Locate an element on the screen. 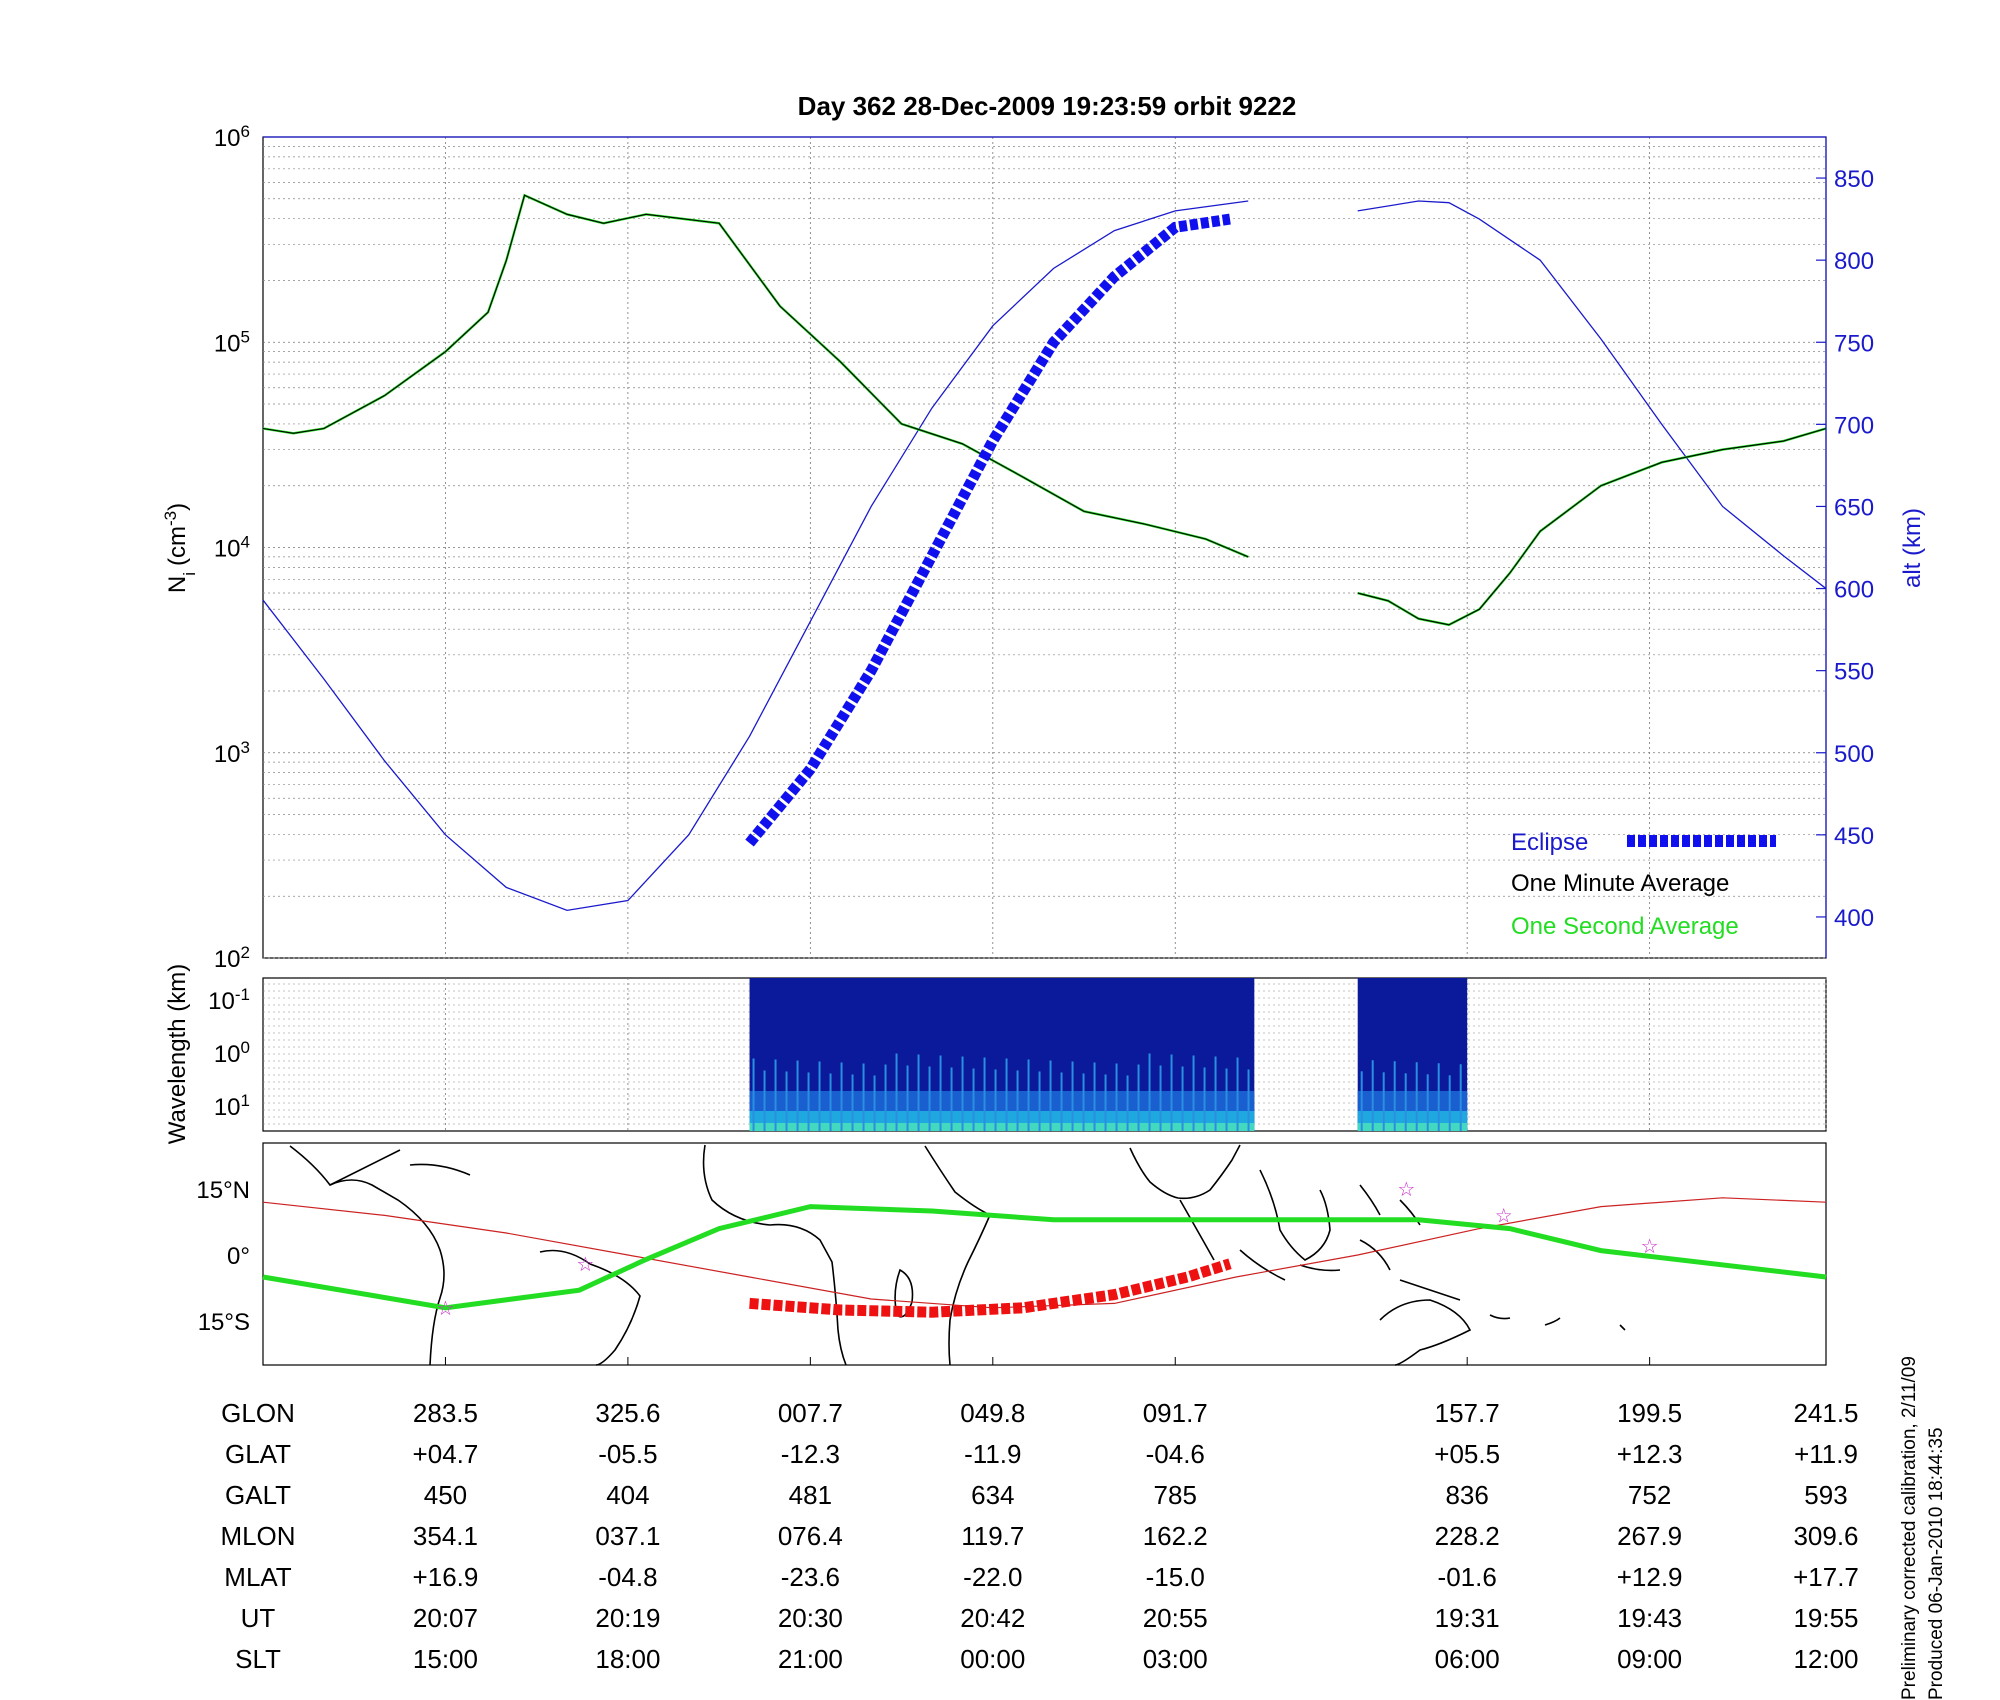 This screenshot has height=1700, width=2000. table-cell: -11.9 is located at coordinates (992, 1454).